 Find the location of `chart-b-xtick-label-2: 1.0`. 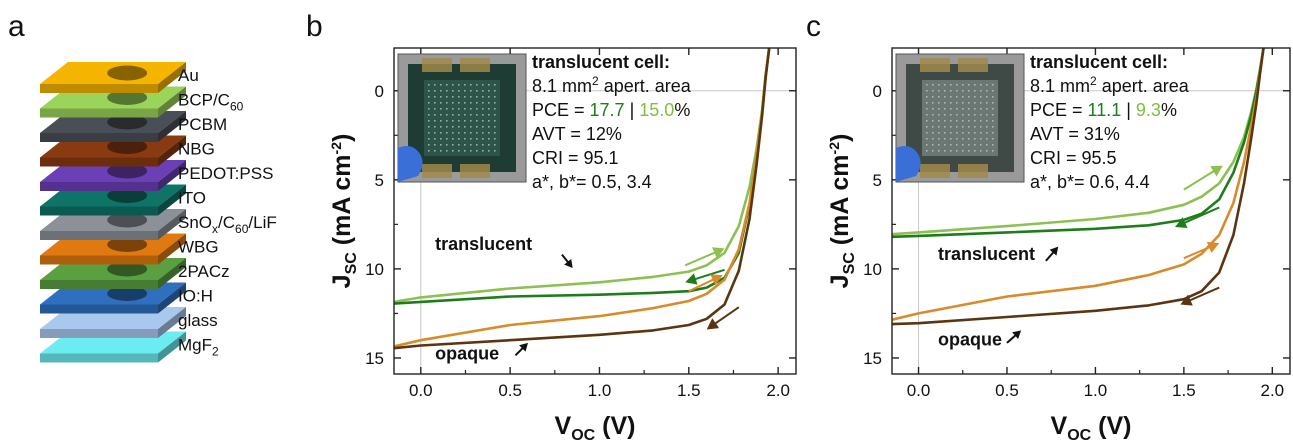

chart-b-xtick-label-2: 1.0 is located at coordinates (600, 390).